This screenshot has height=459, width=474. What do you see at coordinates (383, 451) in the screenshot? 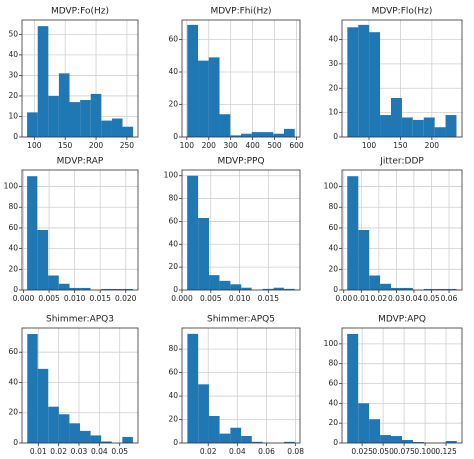
I see `x-tick-label: 0.050` at bounding box center [383, 451].